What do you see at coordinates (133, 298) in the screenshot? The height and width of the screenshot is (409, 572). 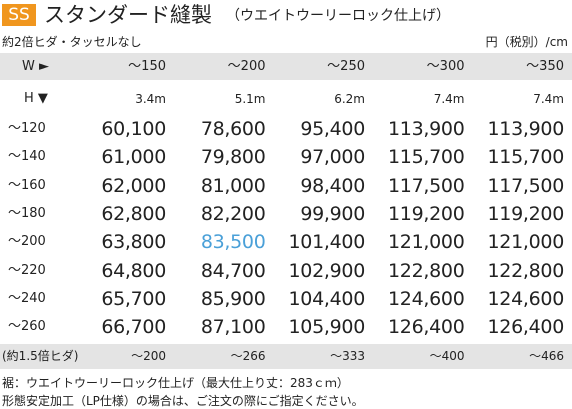 I see `price: 65,700` at bounding box center [133, 298].